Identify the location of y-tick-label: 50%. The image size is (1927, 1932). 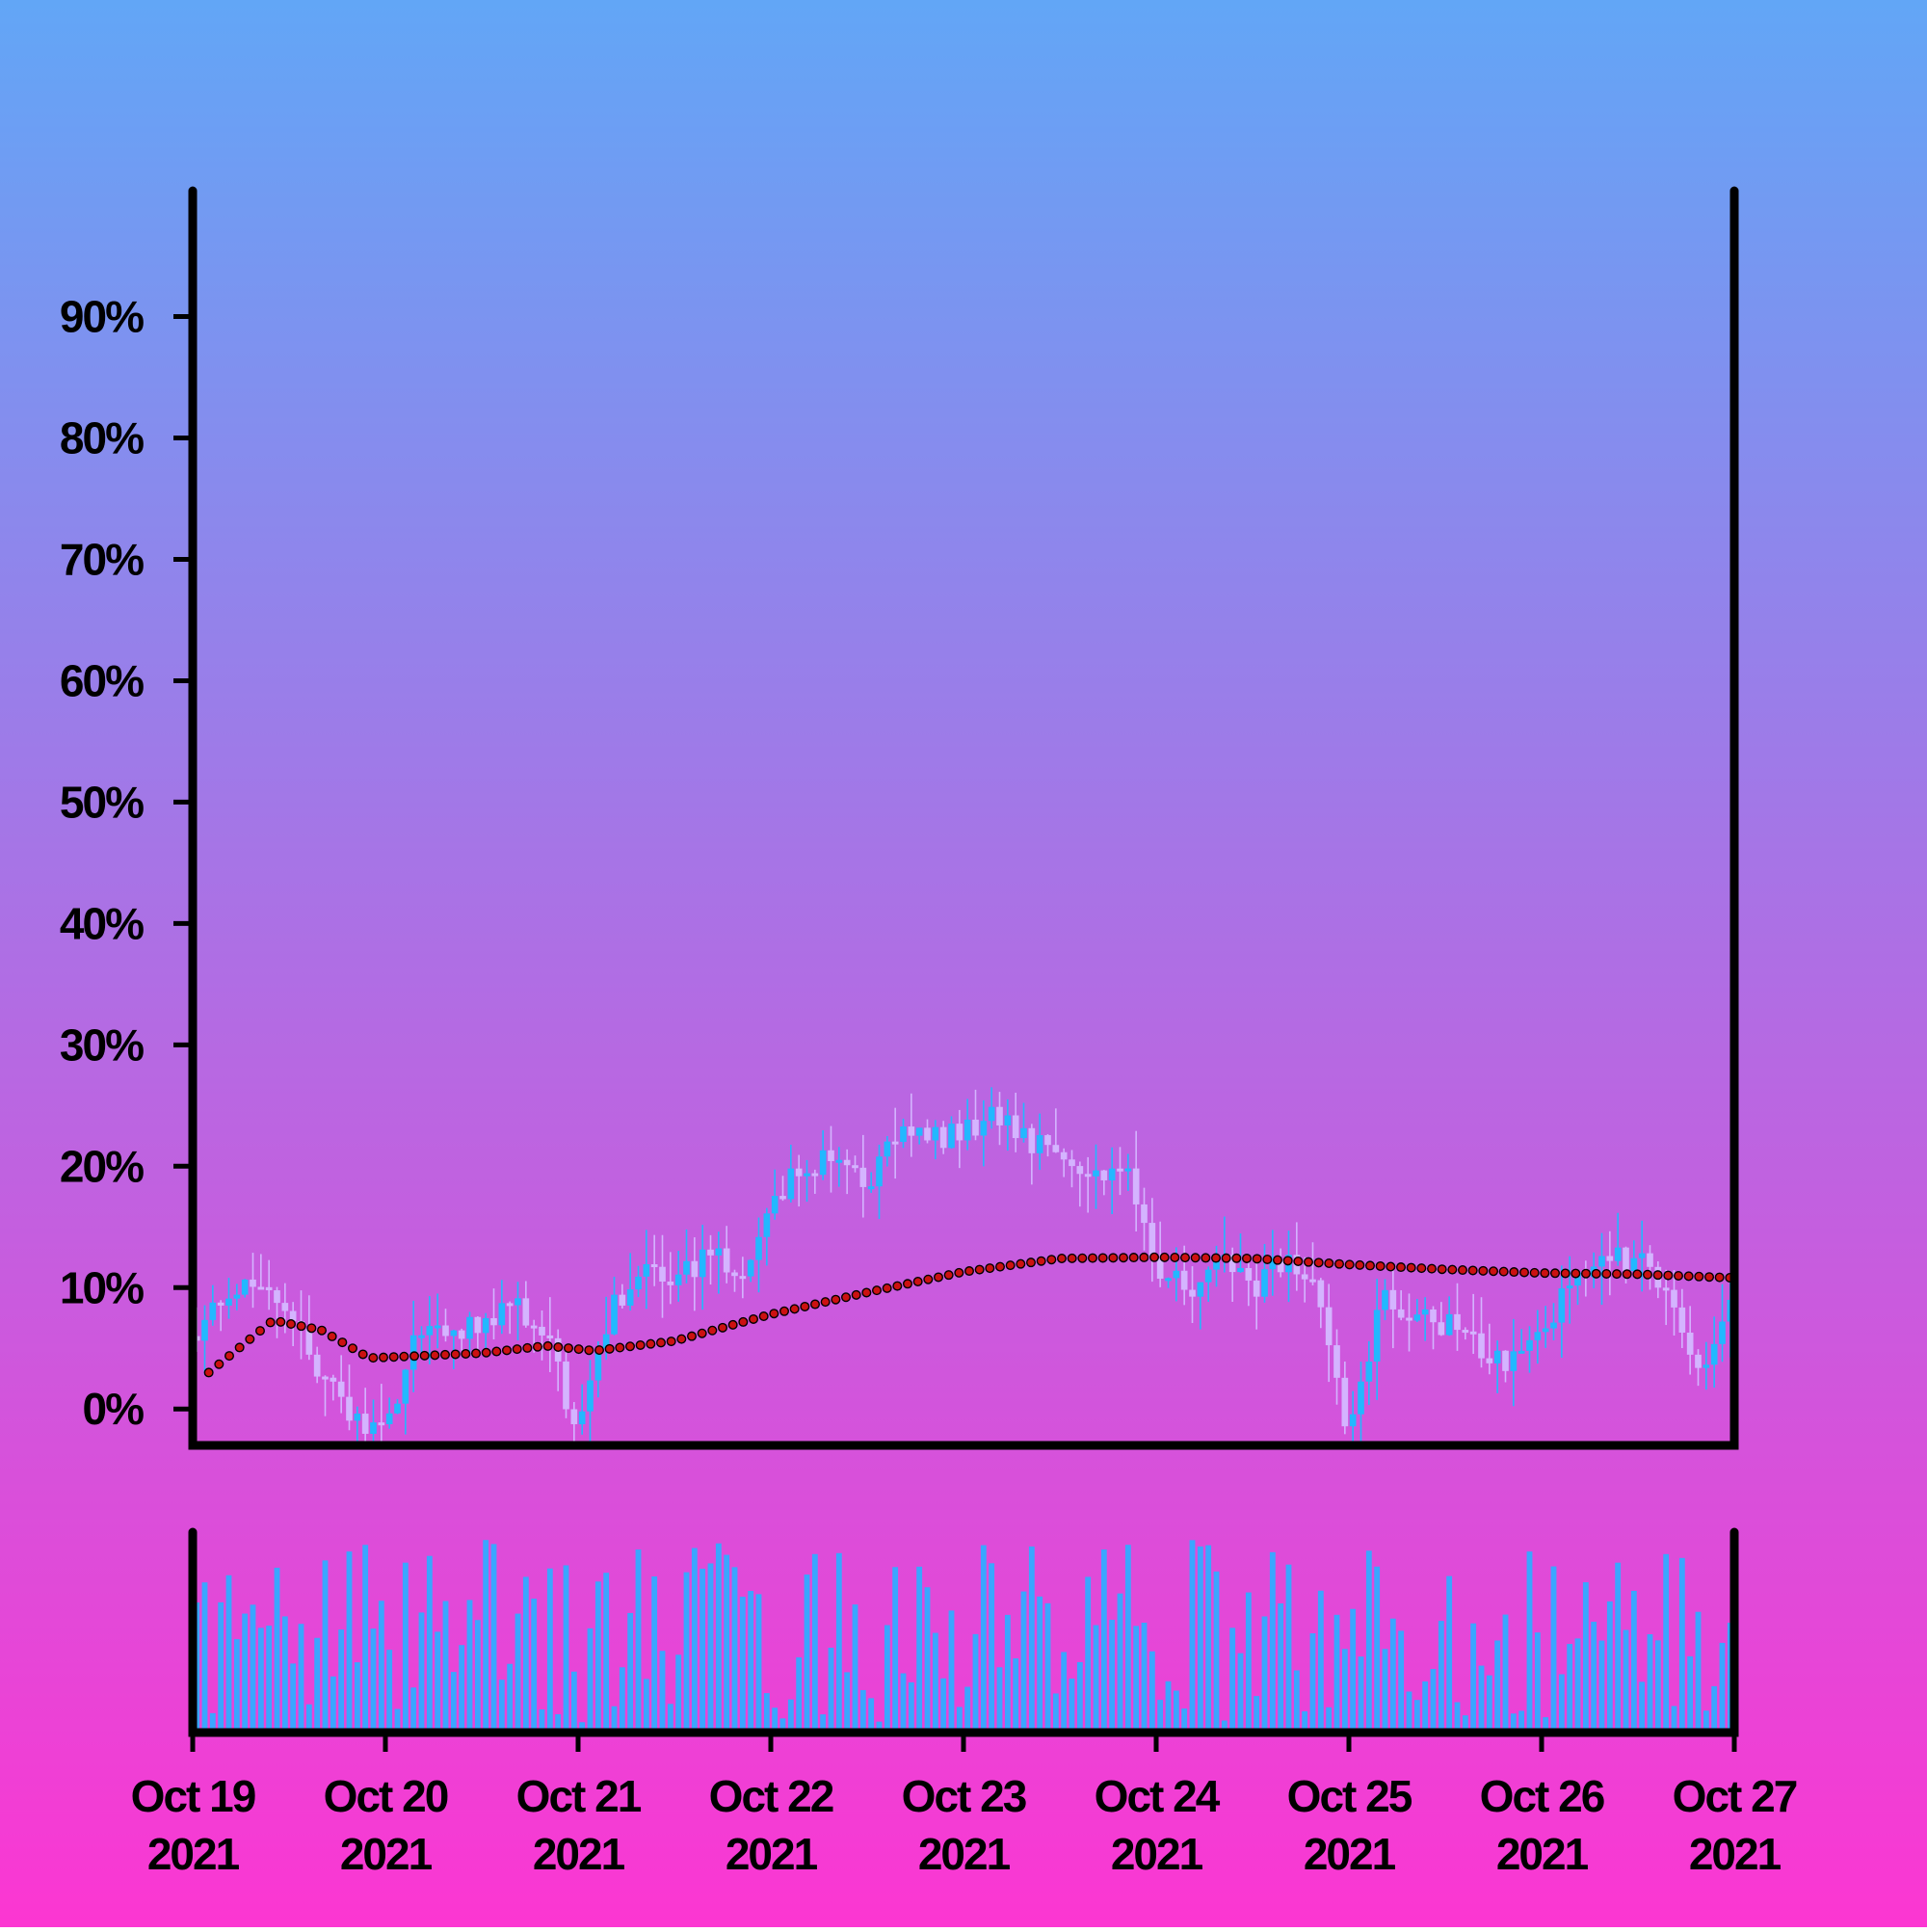
(102, 802).